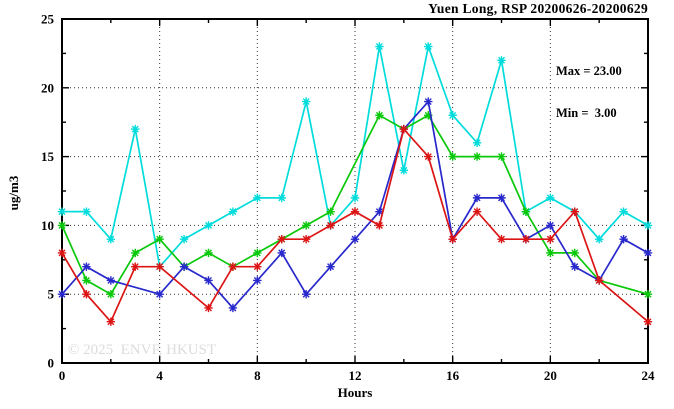  I want to click on x-tick-label: 4, so click(159, 375).